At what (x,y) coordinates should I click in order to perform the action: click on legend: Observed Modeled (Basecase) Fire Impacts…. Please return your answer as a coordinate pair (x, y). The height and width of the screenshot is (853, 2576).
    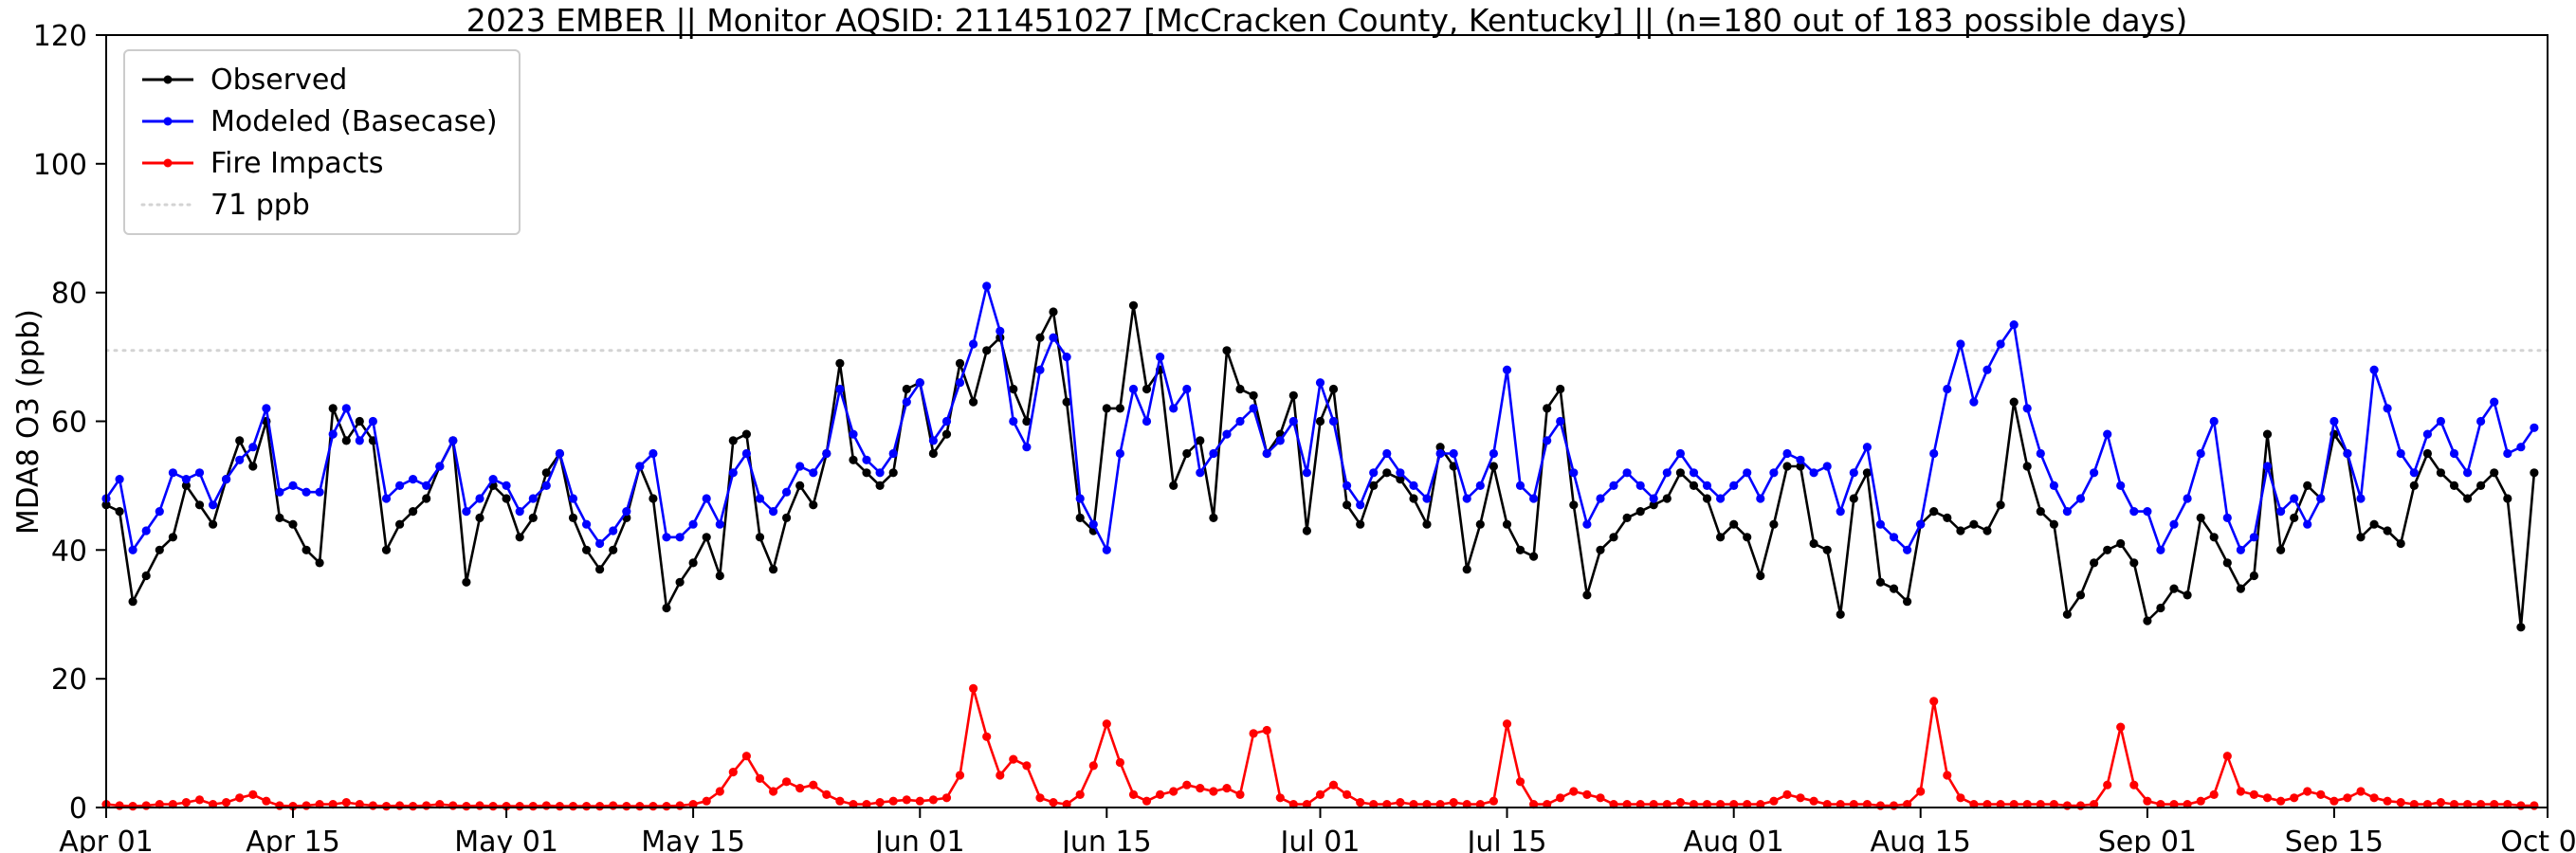
    Looking at the image, I should click on (322, 142).